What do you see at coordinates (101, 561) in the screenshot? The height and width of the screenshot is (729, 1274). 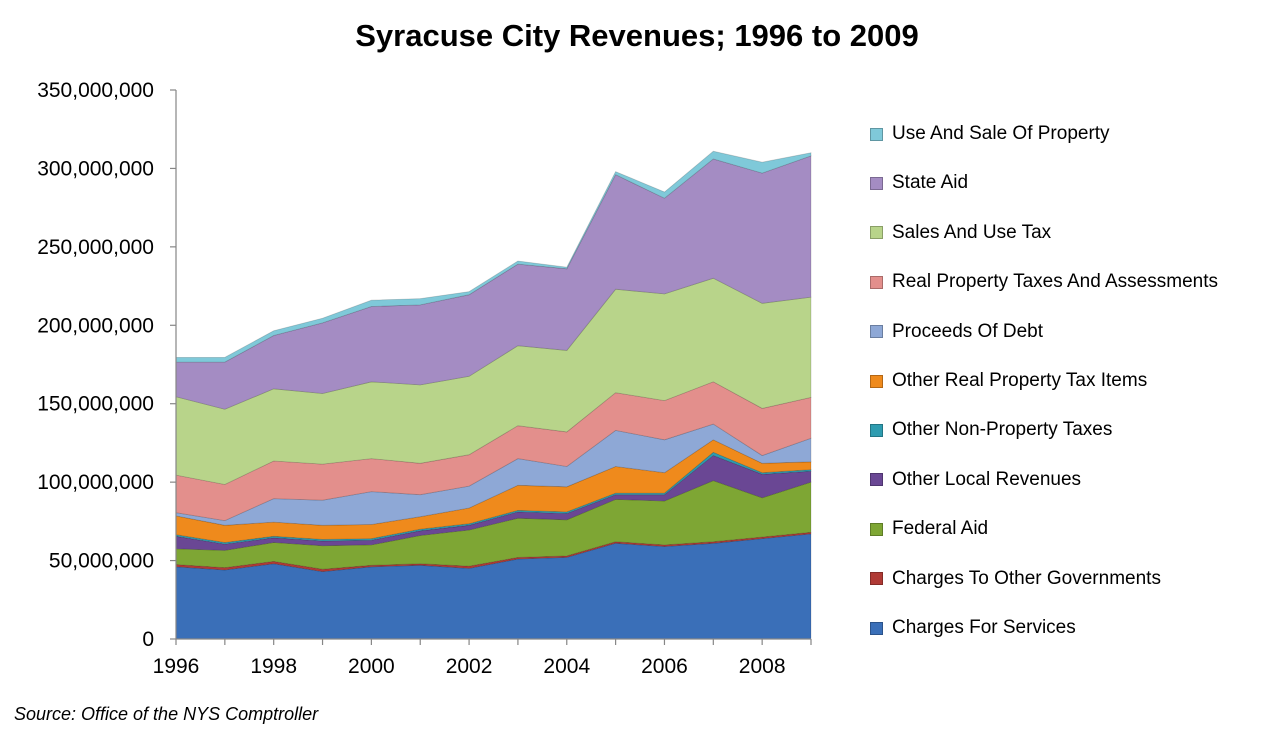 I see `y-tick-label: 50,000,000` at bounding box center [101, 561].